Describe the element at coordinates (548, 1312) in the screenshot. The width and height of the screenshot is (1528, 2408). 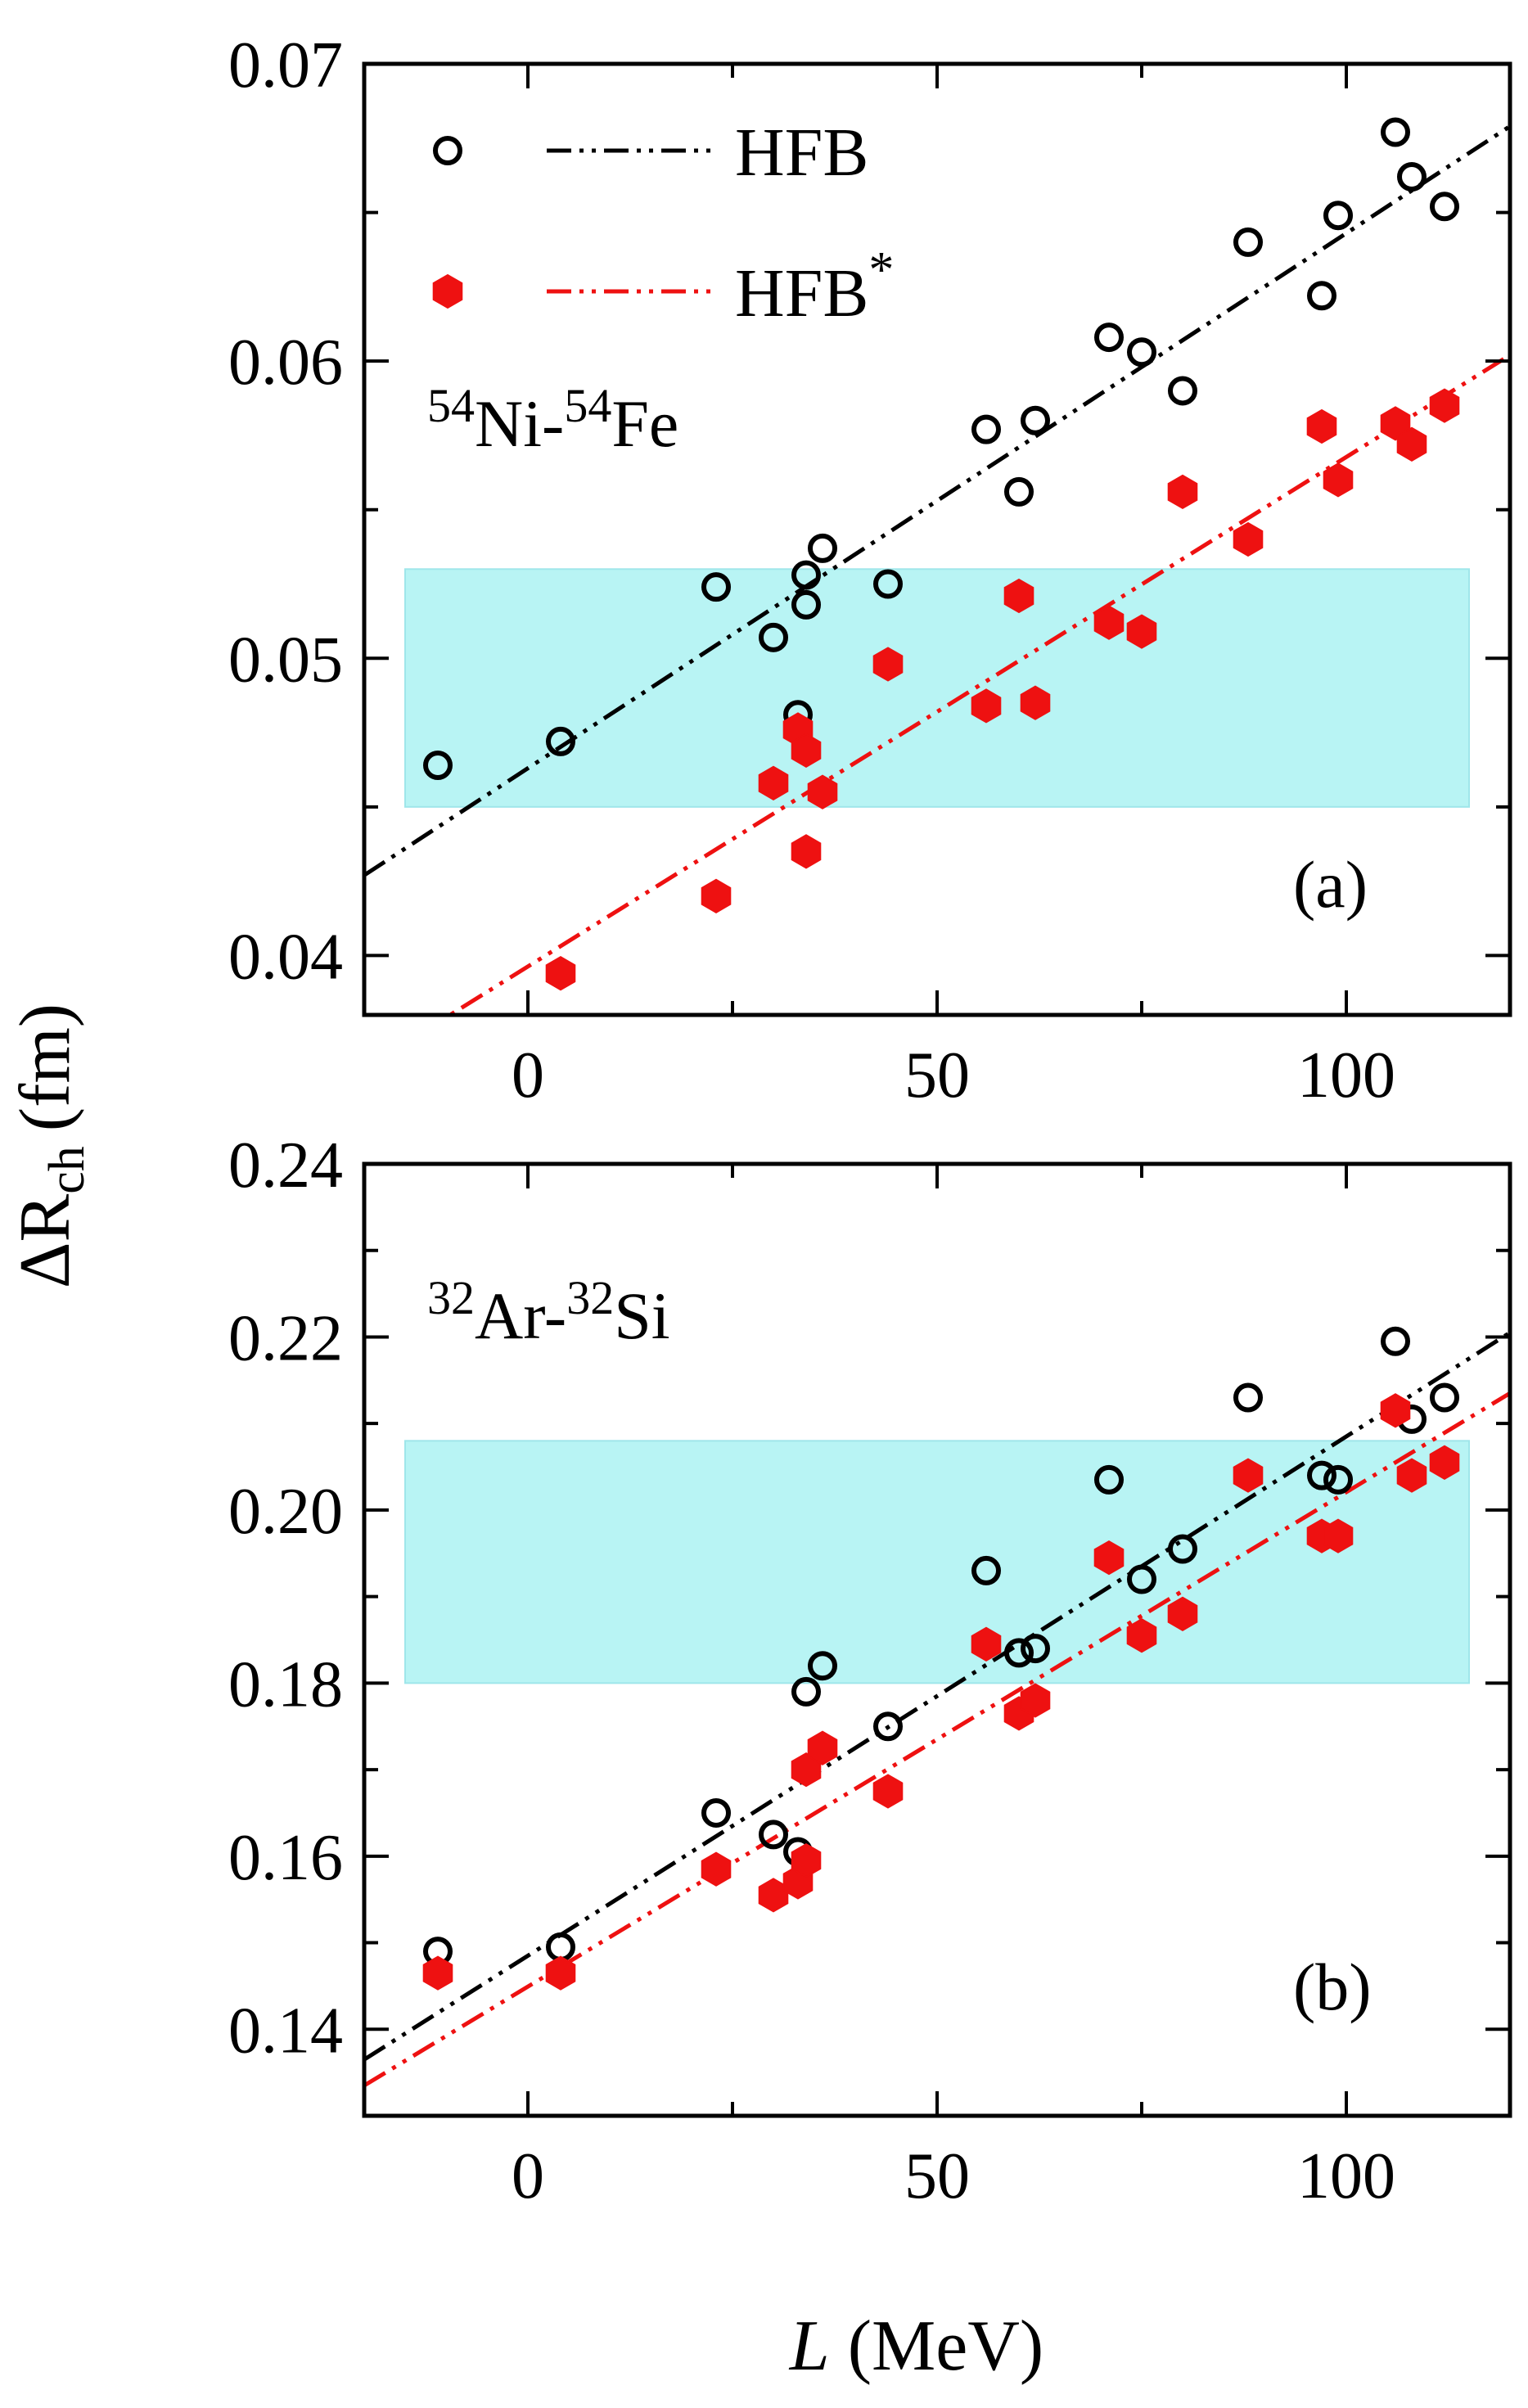
I see `nuclei-label: 32Ar-32Si` at that location.